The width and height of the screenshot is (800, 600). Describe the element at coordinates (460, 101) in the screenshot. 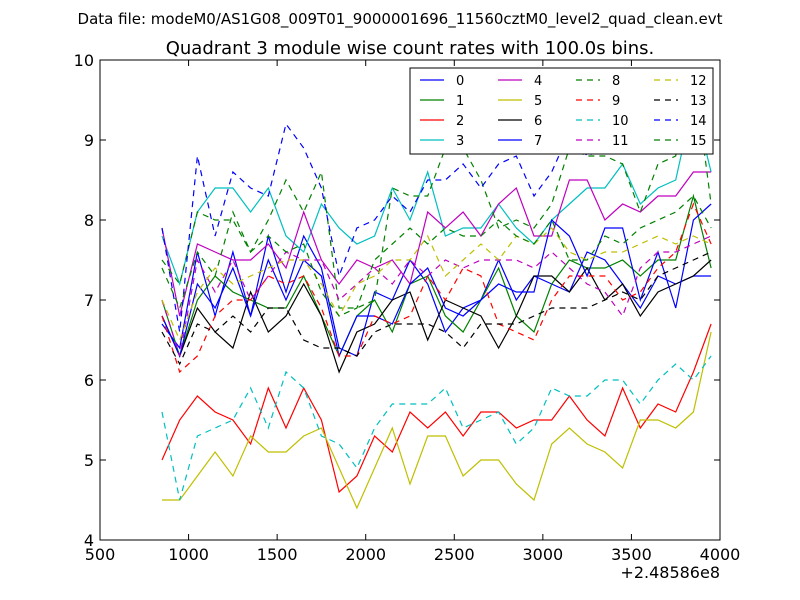

I see `legend-label-1: 1` at that location.